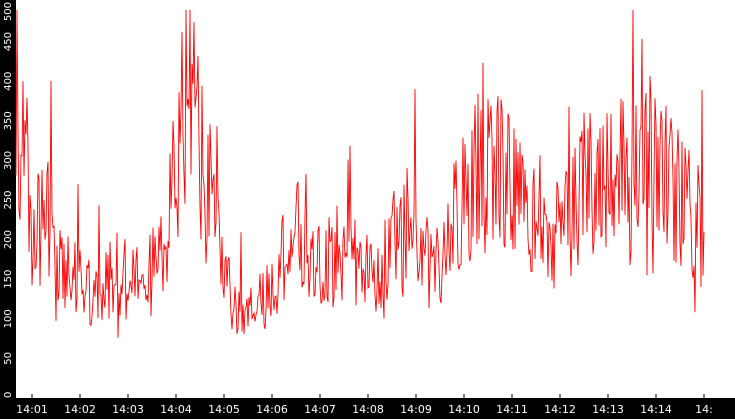 This screenshot has height=419, width=735. Describe the element at coordinates (560, 409) in the screenshot. I see `x-tick-label: 14:12` at that location.